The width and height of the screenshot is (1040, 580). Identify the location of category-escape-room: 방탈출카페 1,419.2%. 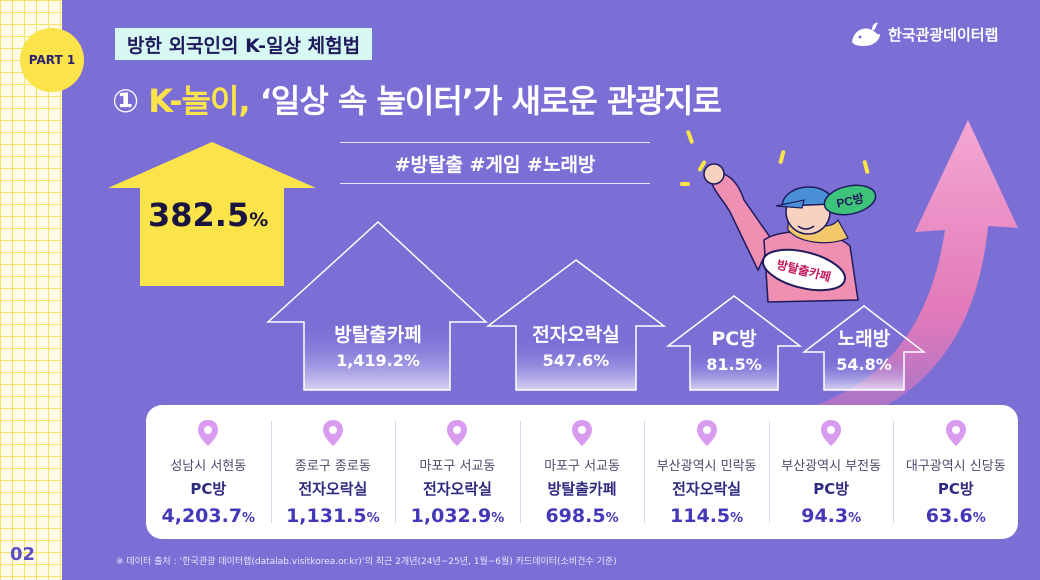
(378, 347).